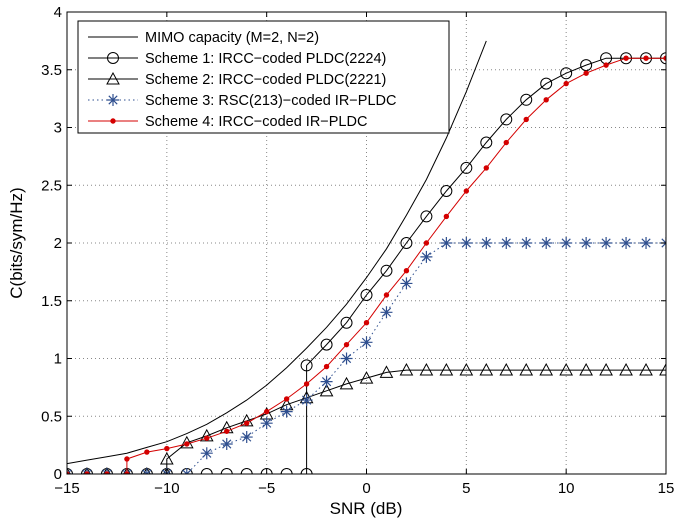  I want to click on x-tick-label: 15, so click(666, 488).